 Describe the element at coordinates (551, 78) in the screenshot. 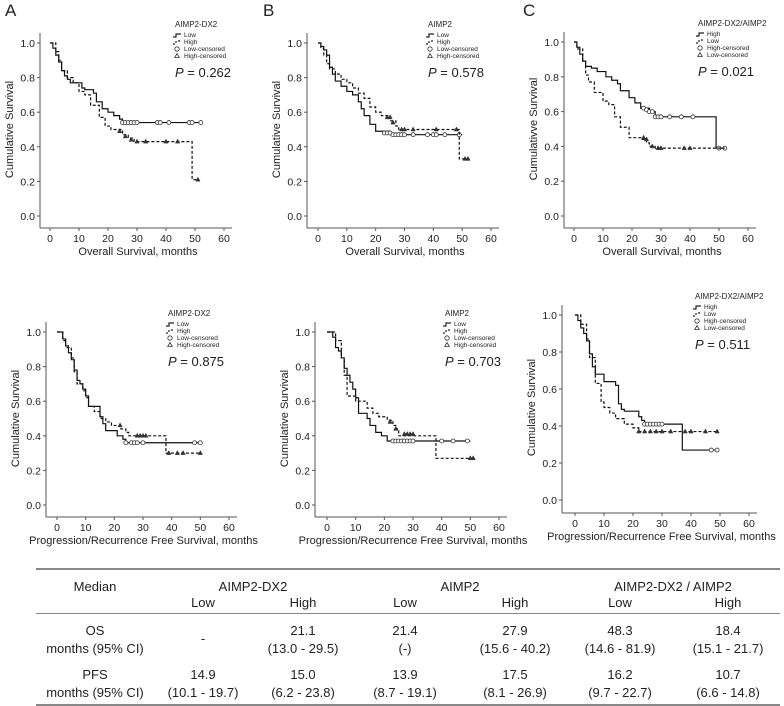

I see `y-tick-label: 0.8` at that location.